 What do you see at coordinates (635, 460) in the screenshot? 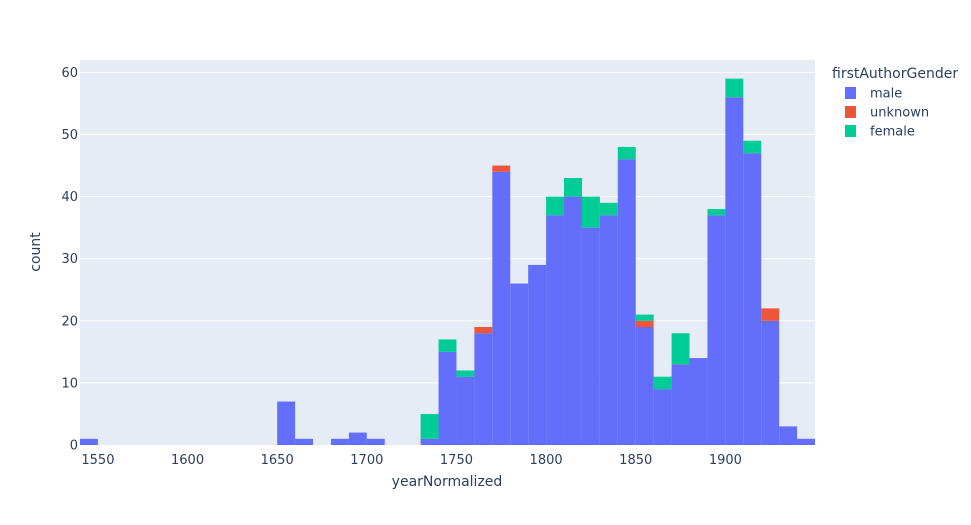
I see `x-tick-label: 1850` at bounding box center [635, 460].